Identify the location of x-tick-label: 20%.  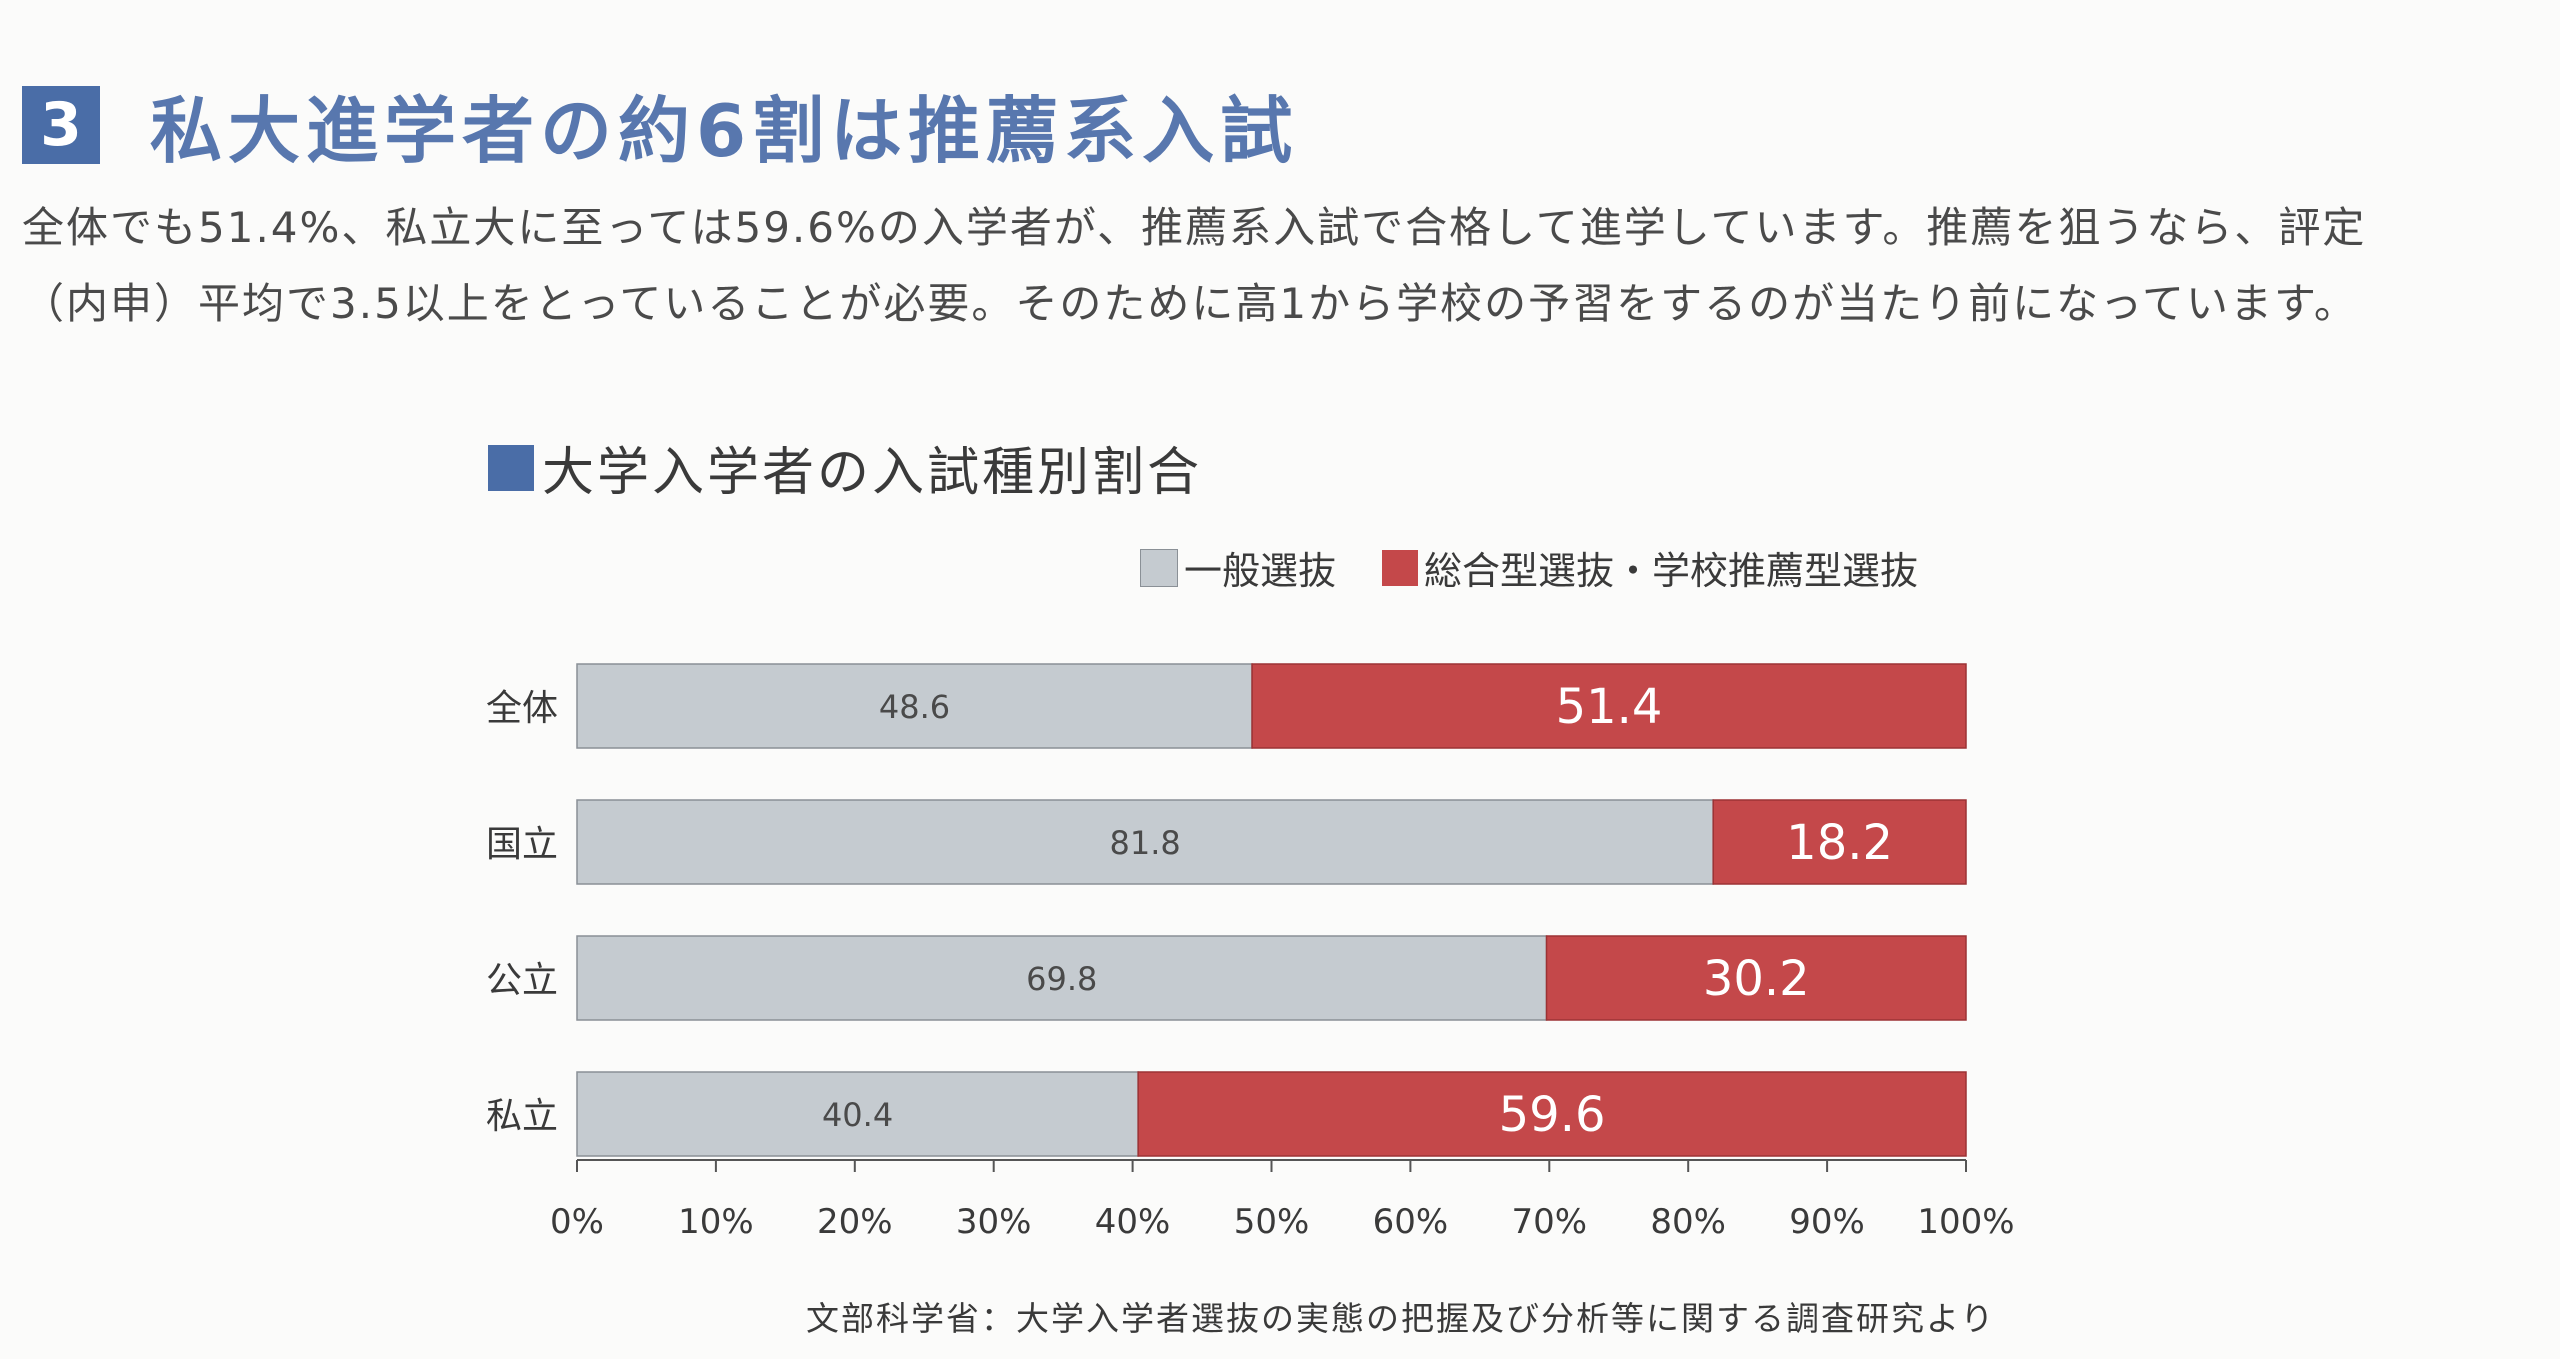
(855, 1222).